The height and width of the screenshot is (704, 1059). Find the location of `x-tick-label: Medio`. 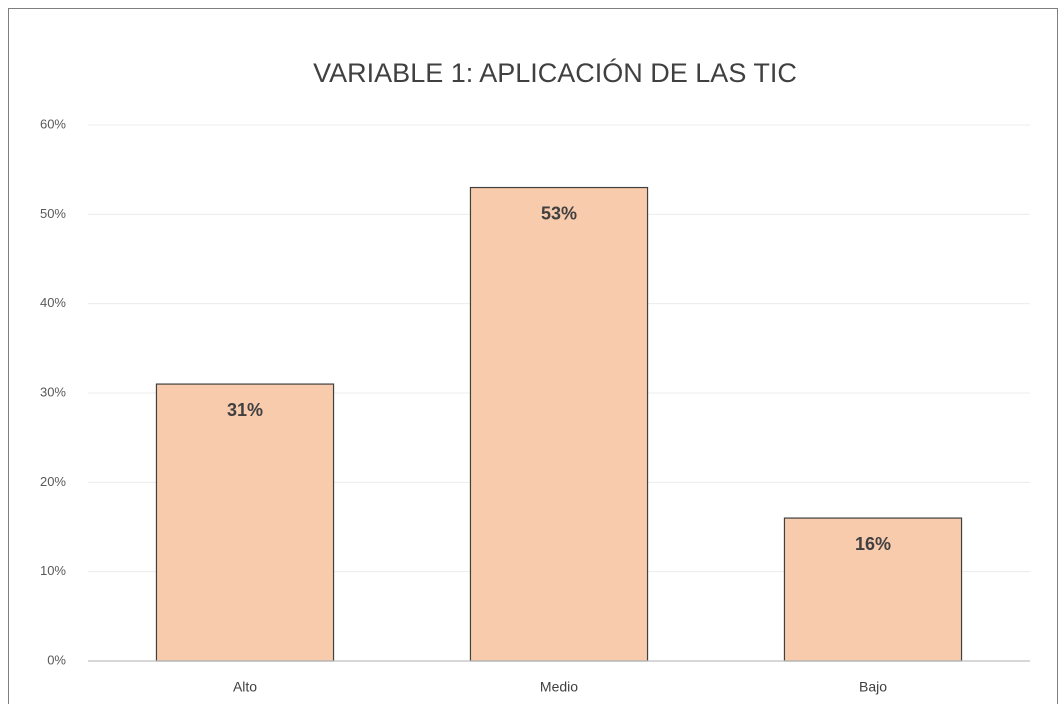

x-tick-label: Medio is located at coordinates (559, 687).